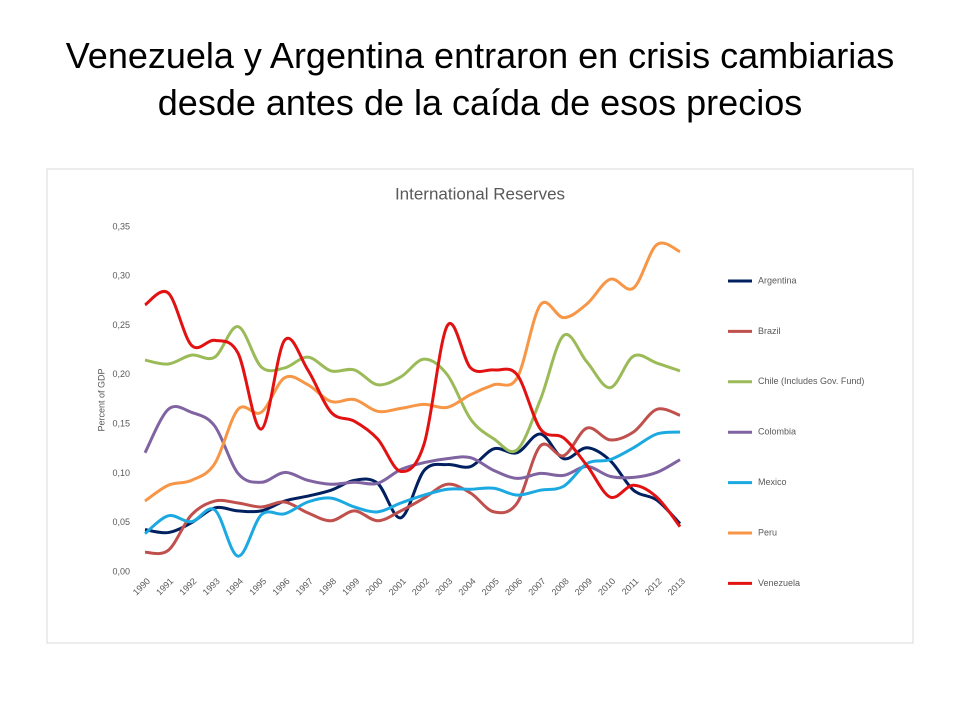 This screenshot has width=960, height=720. What do you see at coordinates (777, 280) in the screenshot?
I see `legend-label: Argentina` at bounding box center [777, 280].